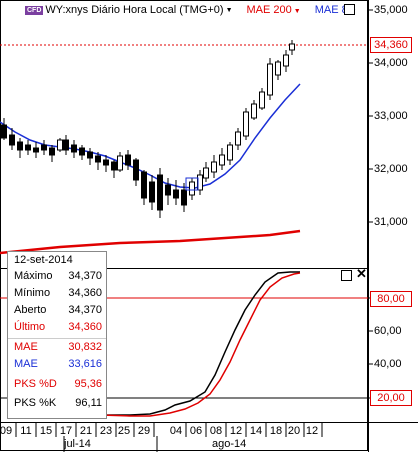 The image size is (418, 452). I want to click on mae200-indicator: MAE 200 ▼, so click(274, 10).